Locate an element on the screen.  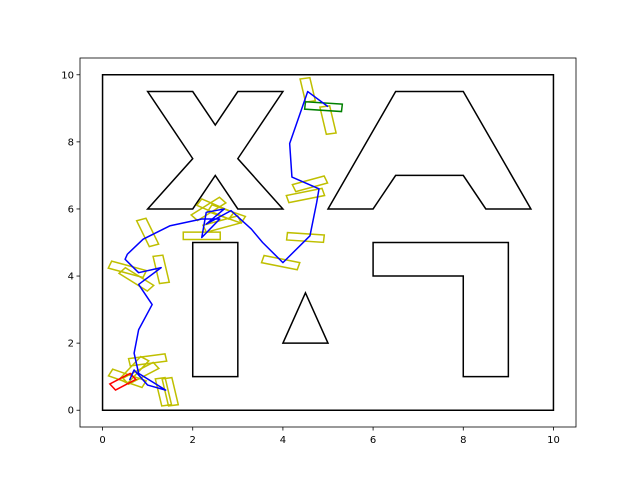
y-tick-label: 6 is located at coordinates (71, 209).